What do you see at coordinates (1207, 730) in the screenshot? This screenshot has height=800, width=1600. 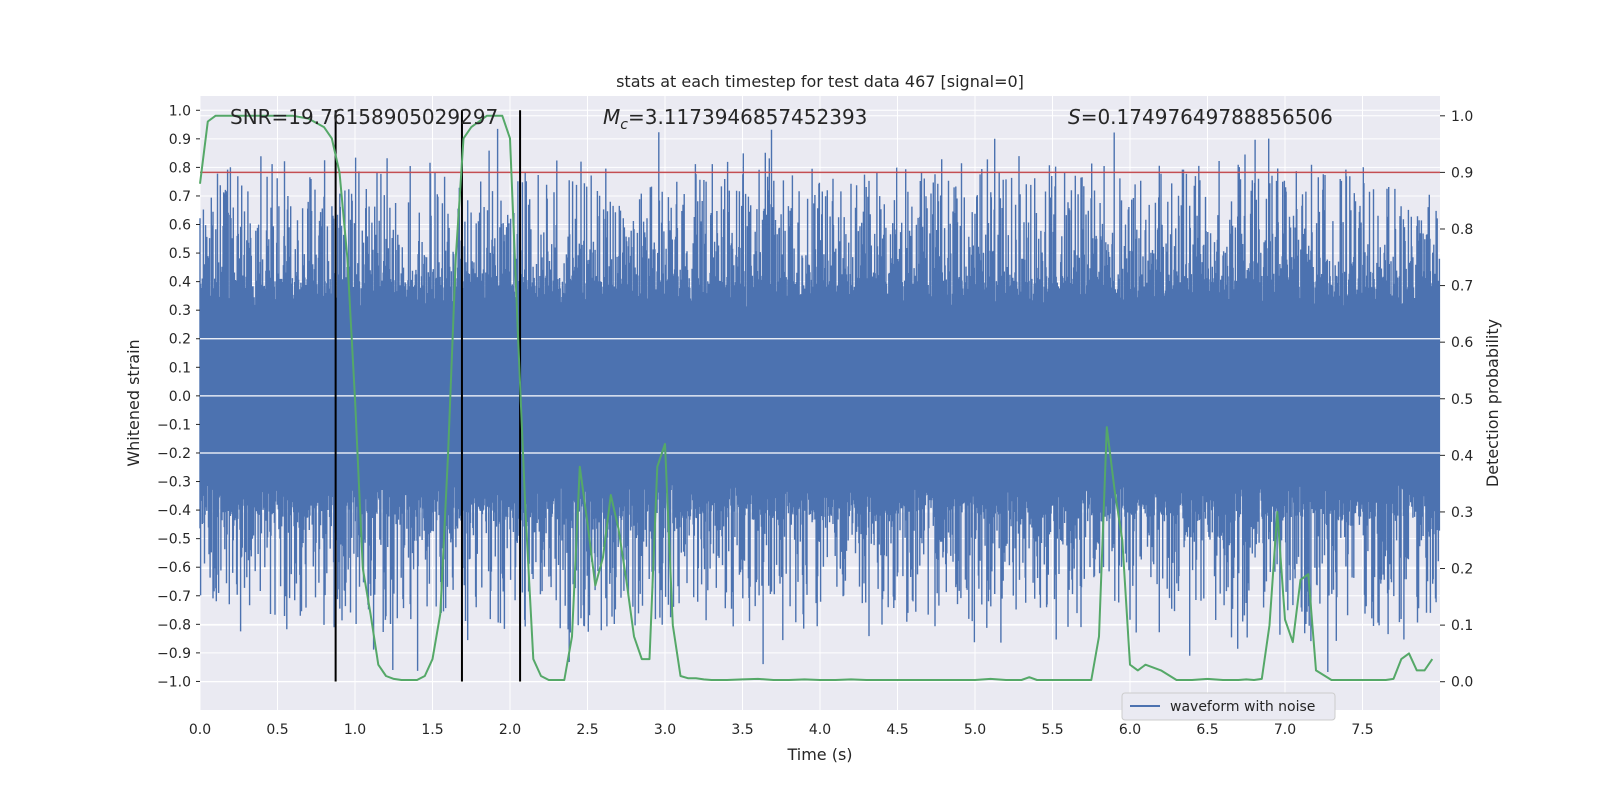 I see `x-tick-label: 6.5` at bounding box center [1207, 730].